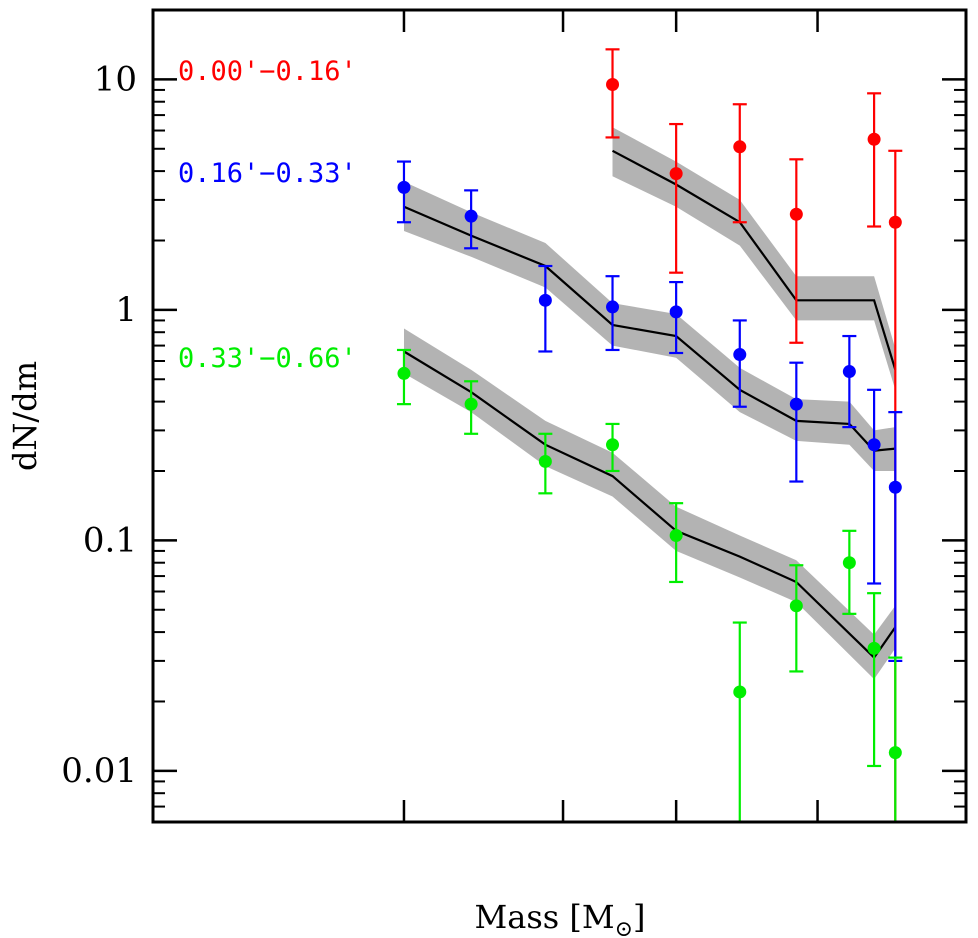  Describe the element at coordinates (267, 358) in the screenshot. I see `legend-label-2: 0.33'−0.66'` at that location.